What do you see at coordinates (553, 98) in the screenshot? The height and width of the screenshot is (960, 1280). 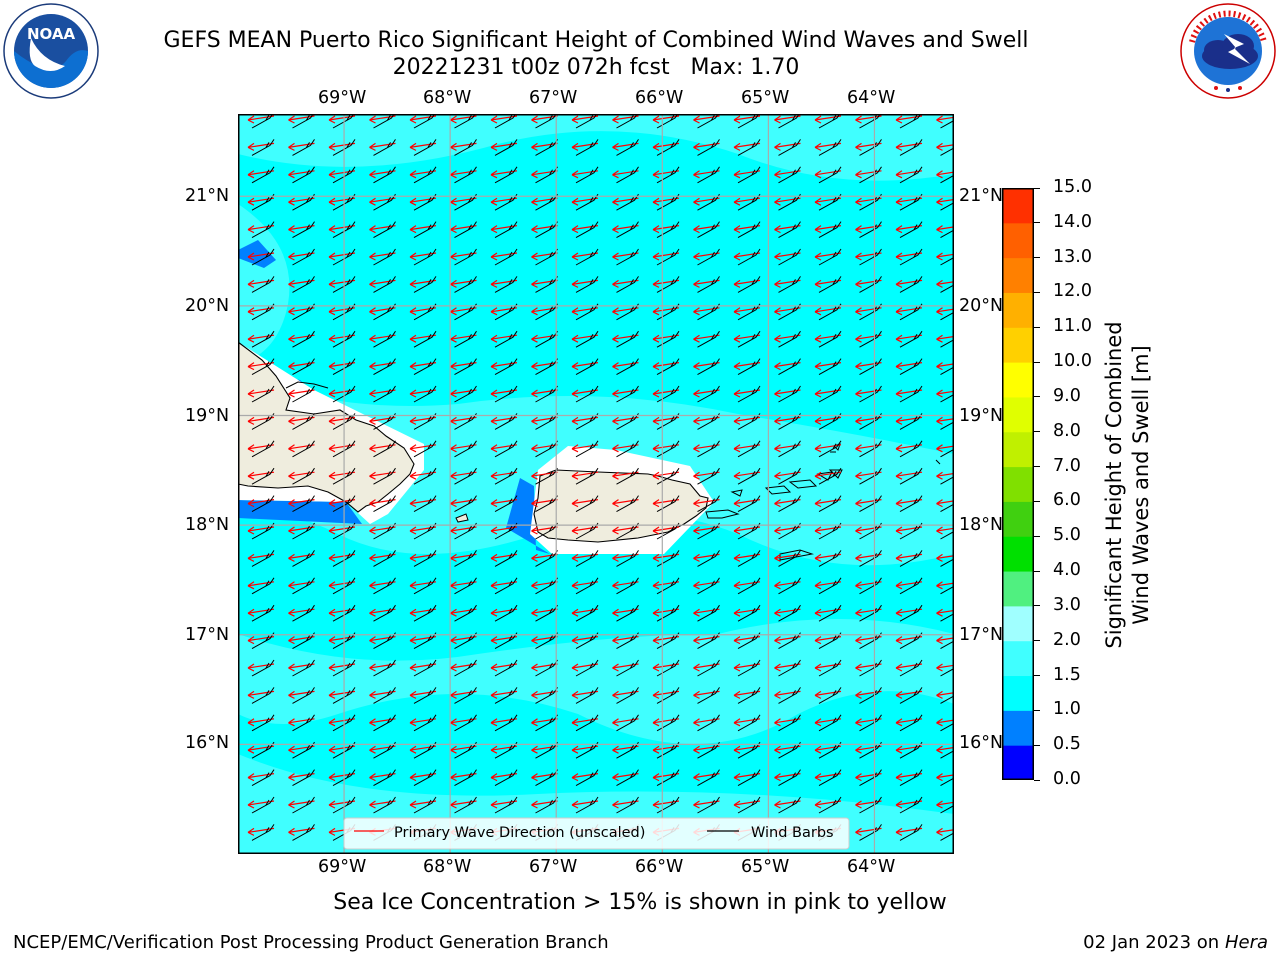 I see `lon-label-top: 67°W` at bounding box center [553, 98].